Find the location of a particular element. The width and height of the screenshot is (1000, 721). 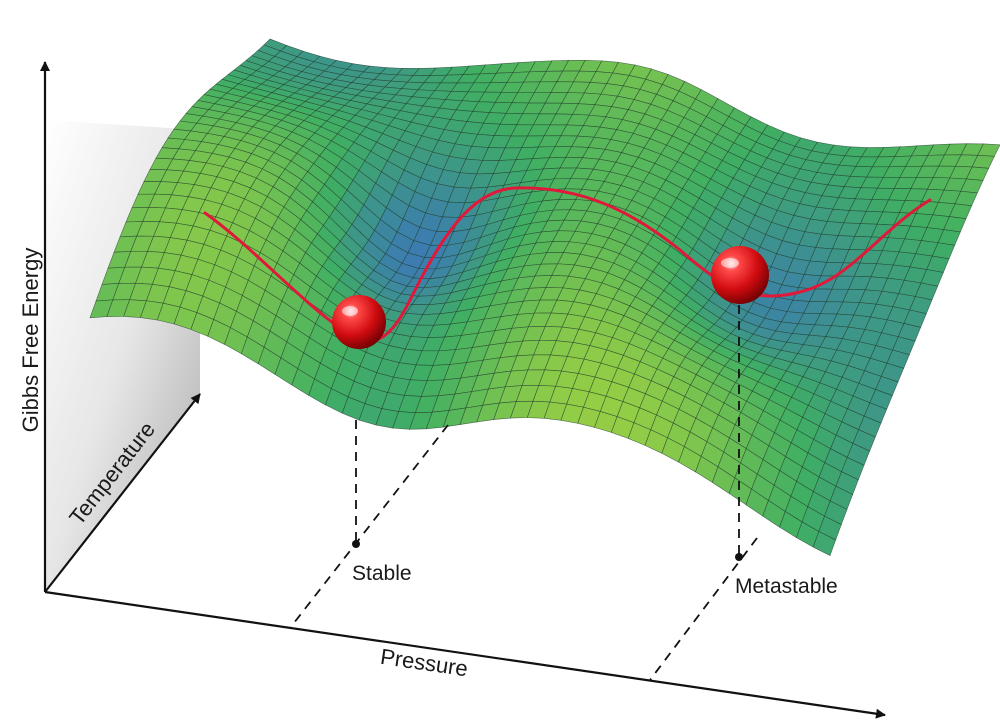

temperature-axis is located at coordinates (122, 493).